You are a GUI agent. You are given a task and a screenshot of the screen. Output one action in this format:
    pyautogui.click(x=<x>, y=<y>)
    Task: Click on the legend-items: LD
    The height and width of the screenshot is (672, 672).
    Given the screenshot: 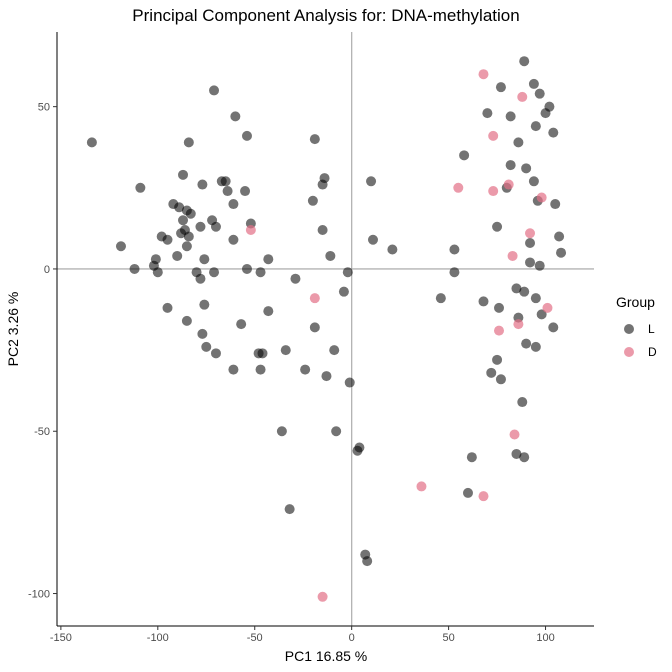 What is the action you would take?
    pyautogui.click(x=640, y=340)
    